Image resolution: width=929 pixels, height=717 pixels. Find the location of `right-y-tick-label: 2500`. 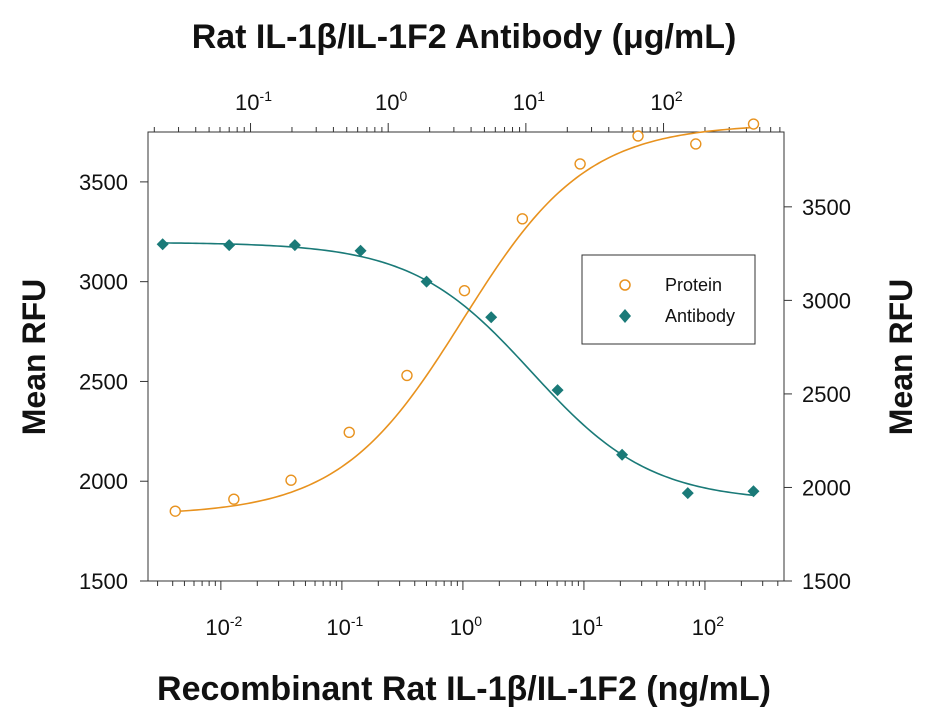

right-y-tick-label: 2500 is located at coordinates (826, 394).